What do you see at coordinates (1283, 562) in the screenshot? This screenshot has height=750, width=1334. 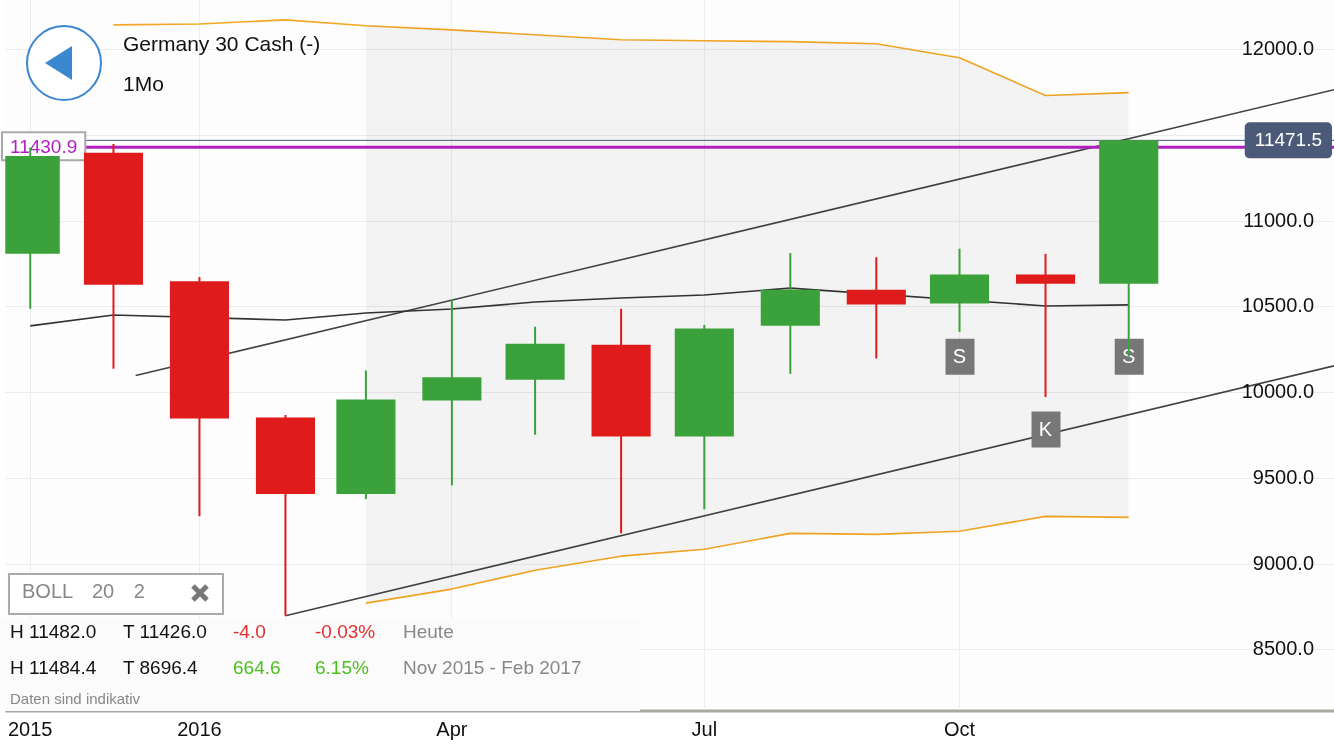 I see `y-tick-label: 9000.0` at bounding box center [1283, 562].